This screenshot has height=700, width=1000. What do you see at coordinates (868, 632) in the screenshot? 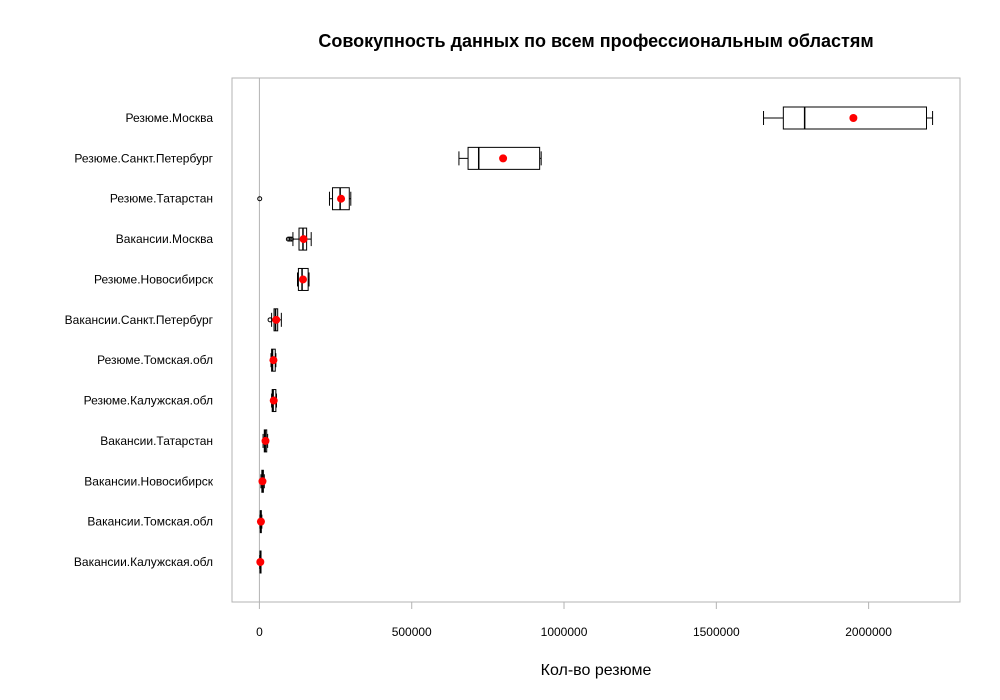
I see `x-tick-label: 2000000` at bounding box center [868, 632].